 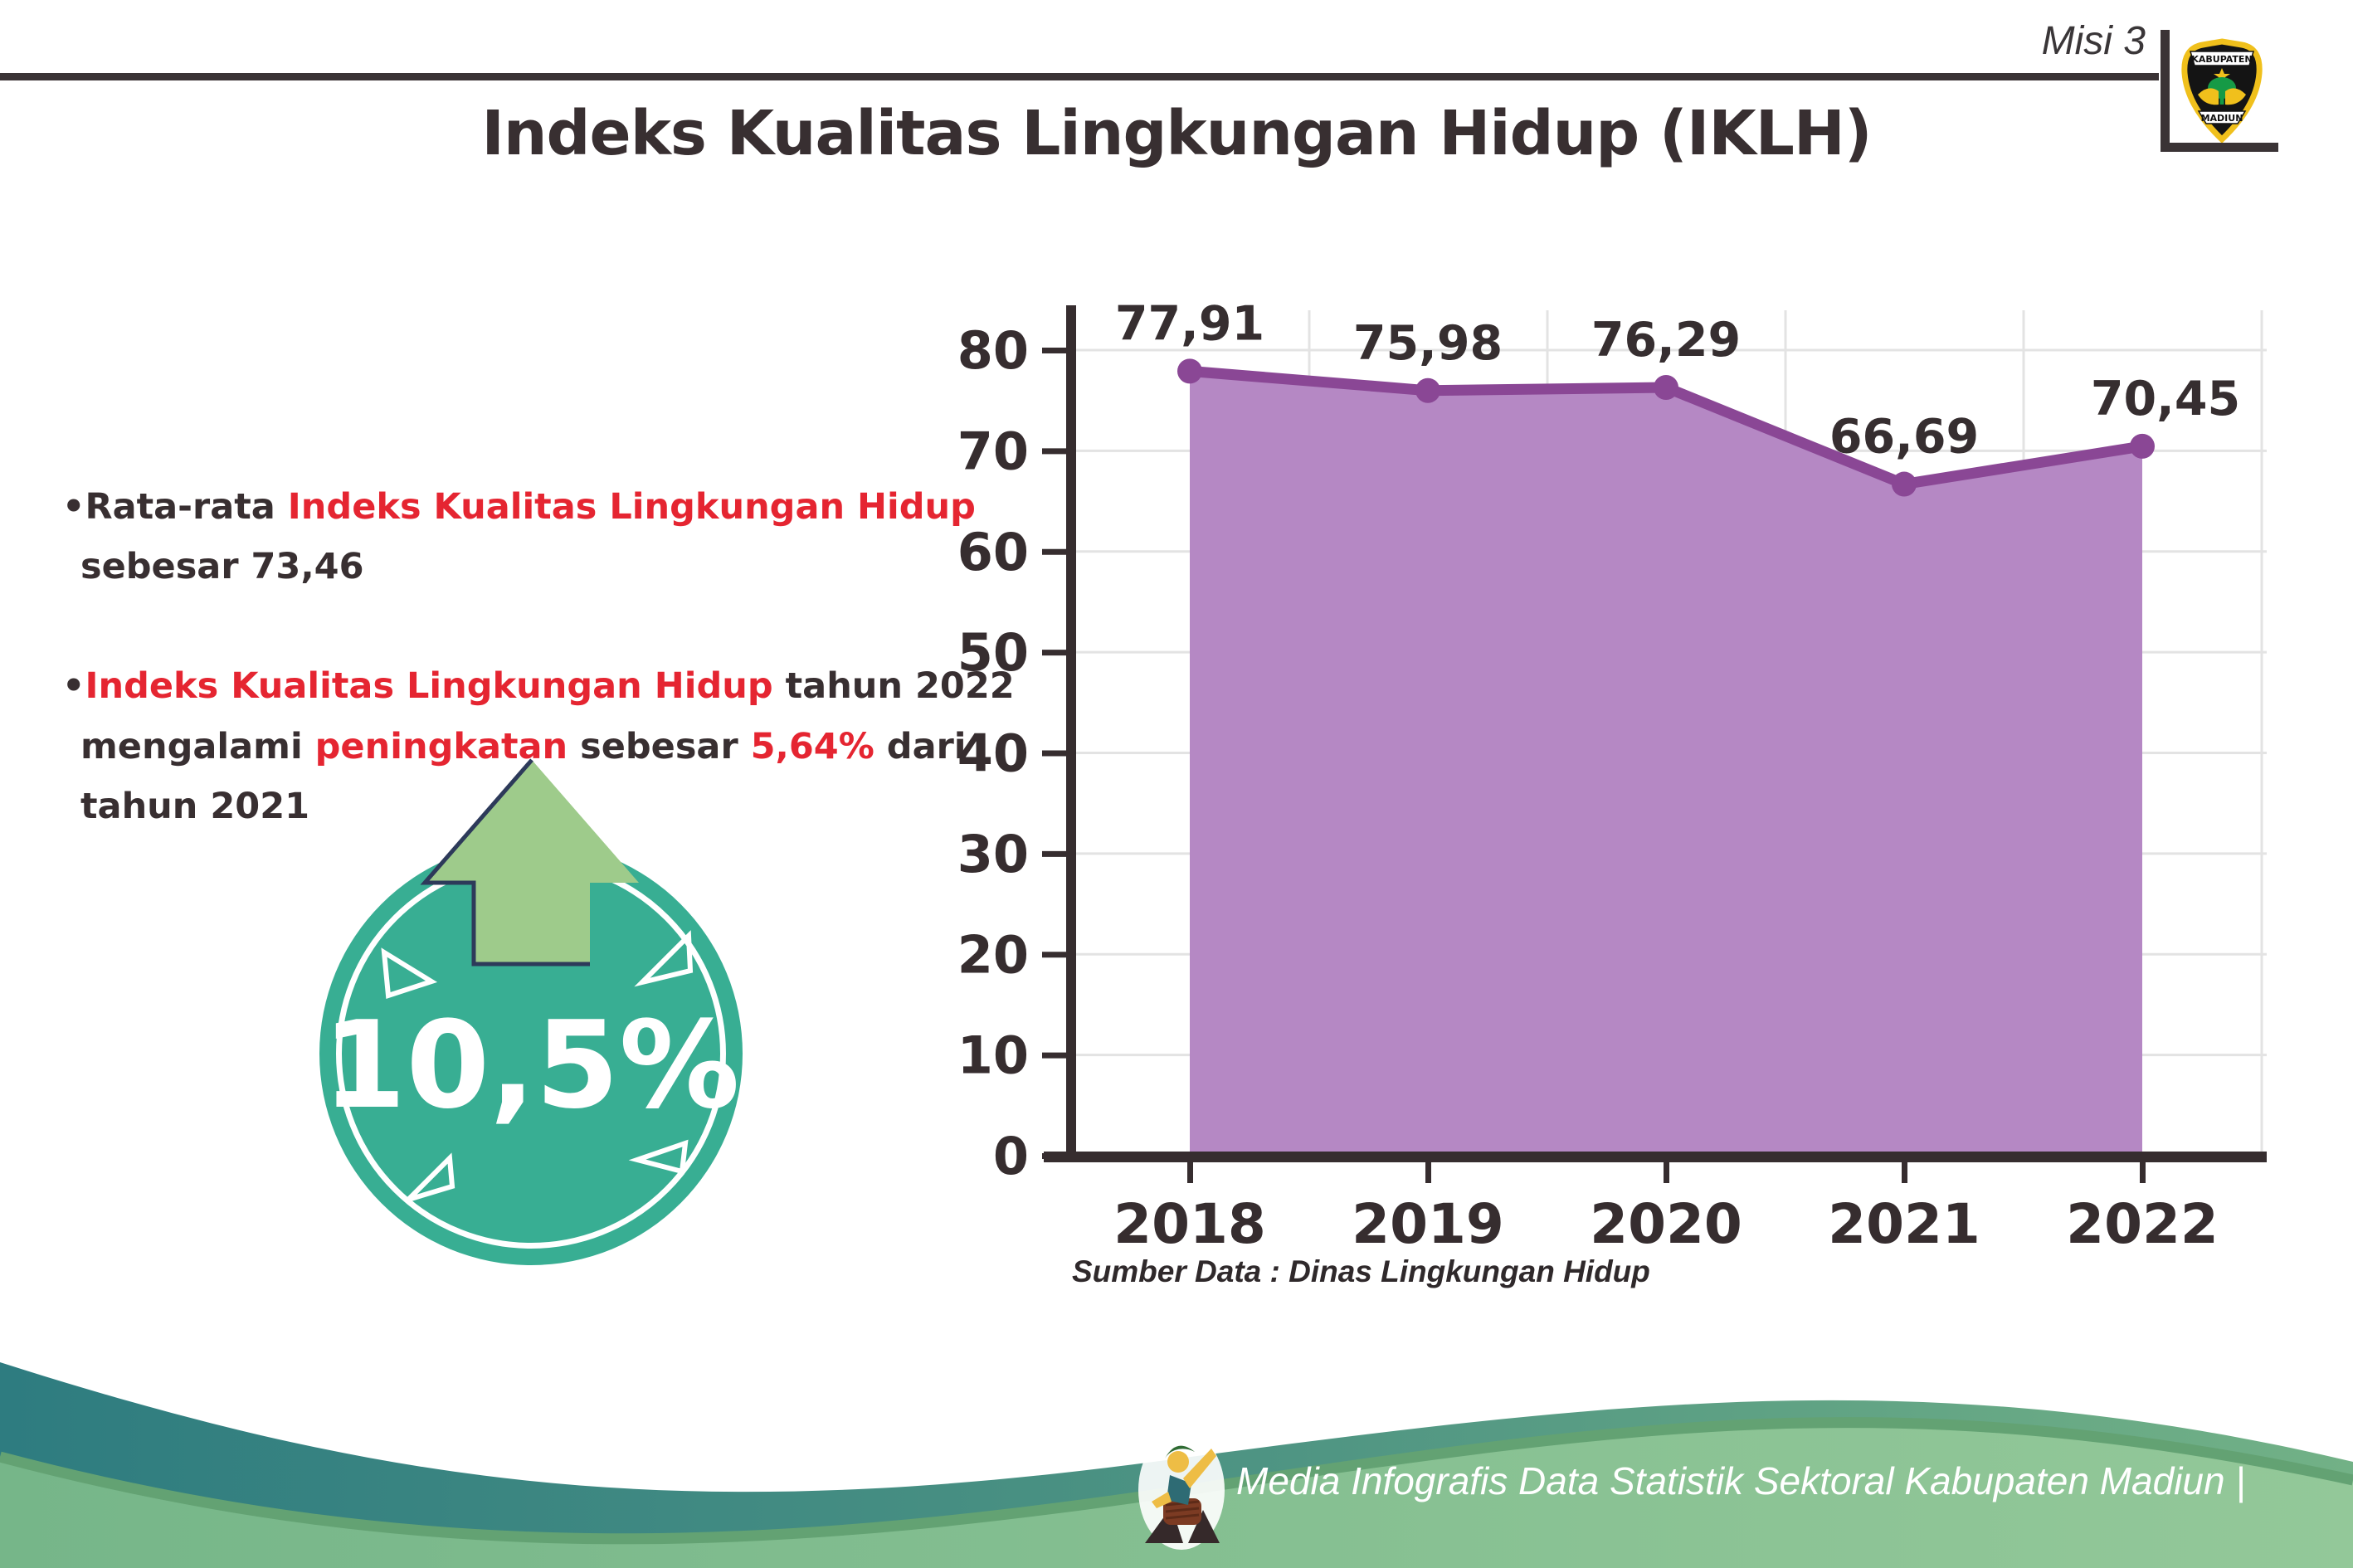 I want to click on header-rule, so click(x=1079, y=76).